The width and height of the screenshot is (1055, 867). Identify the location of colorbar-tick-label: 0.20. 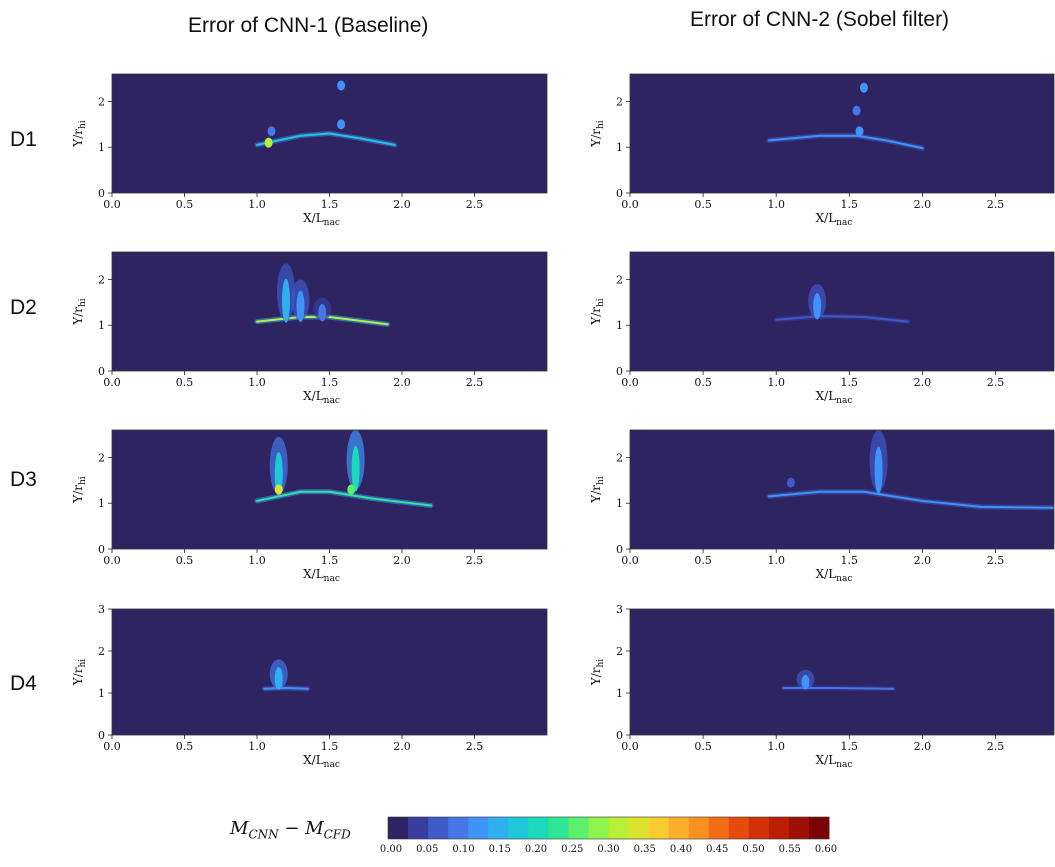
(536, 849).